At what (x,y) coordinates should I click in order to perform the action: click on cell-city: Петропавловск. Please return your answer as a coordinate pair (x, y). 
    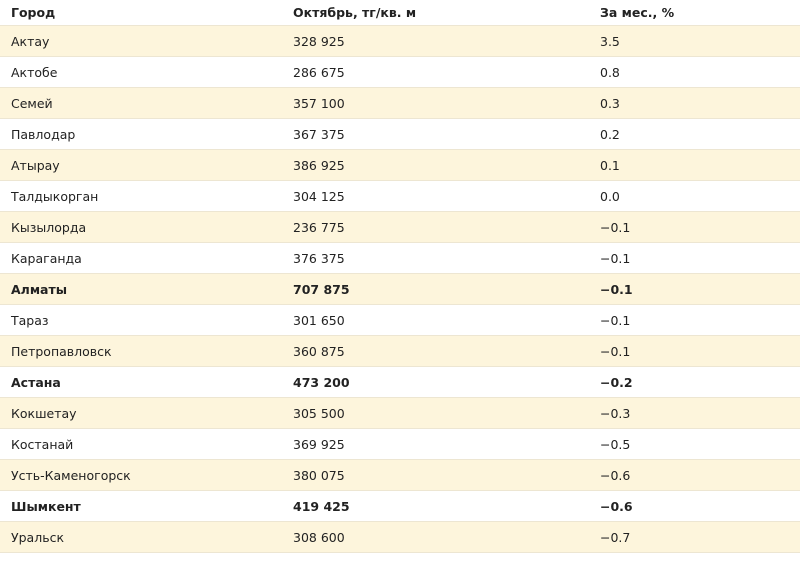
    Looking at the image, I should click on (61, 351).